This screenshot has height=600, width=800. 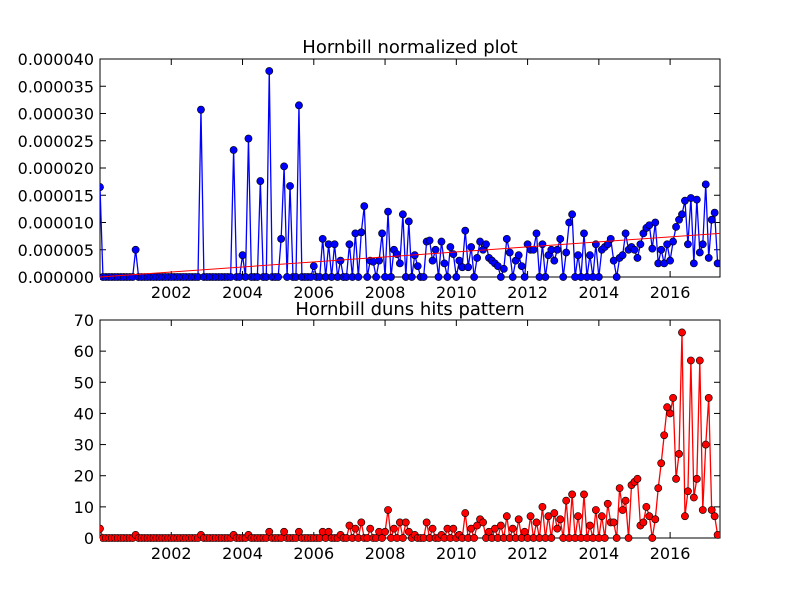 I want to click on y-tick-label: 70, so click(x=84, y=320).